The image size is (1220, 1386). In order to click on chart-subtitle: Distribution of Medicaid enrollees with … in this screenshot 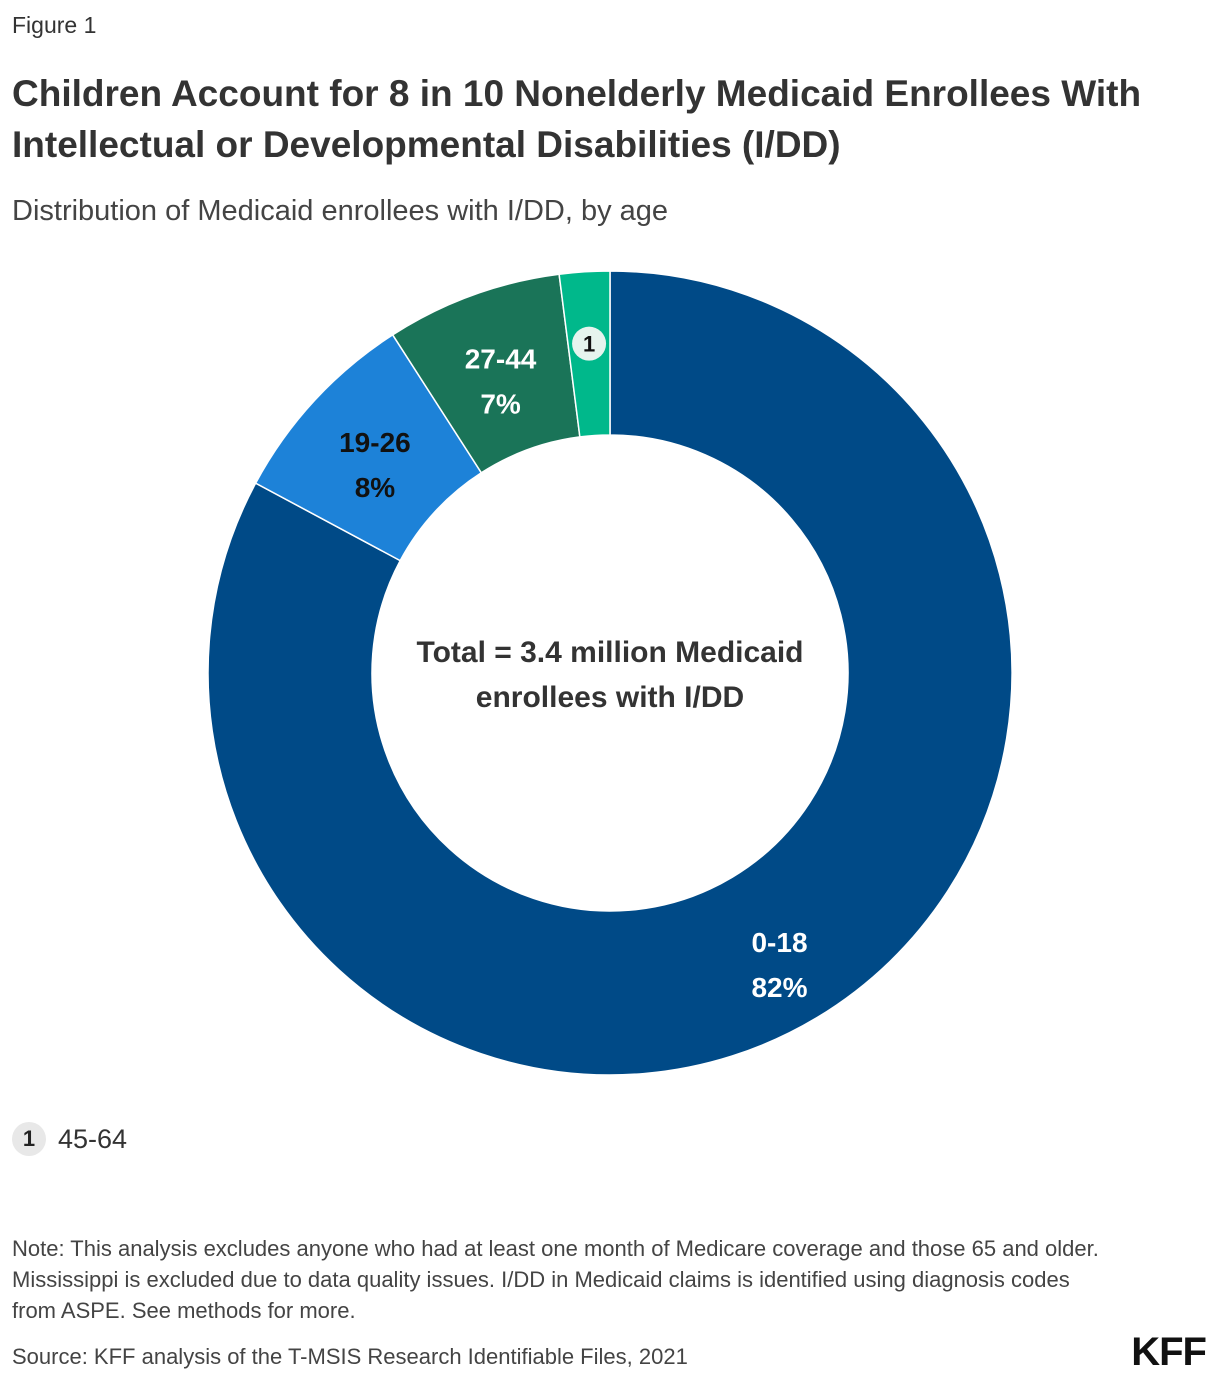, I will do `click(340, 211)`.